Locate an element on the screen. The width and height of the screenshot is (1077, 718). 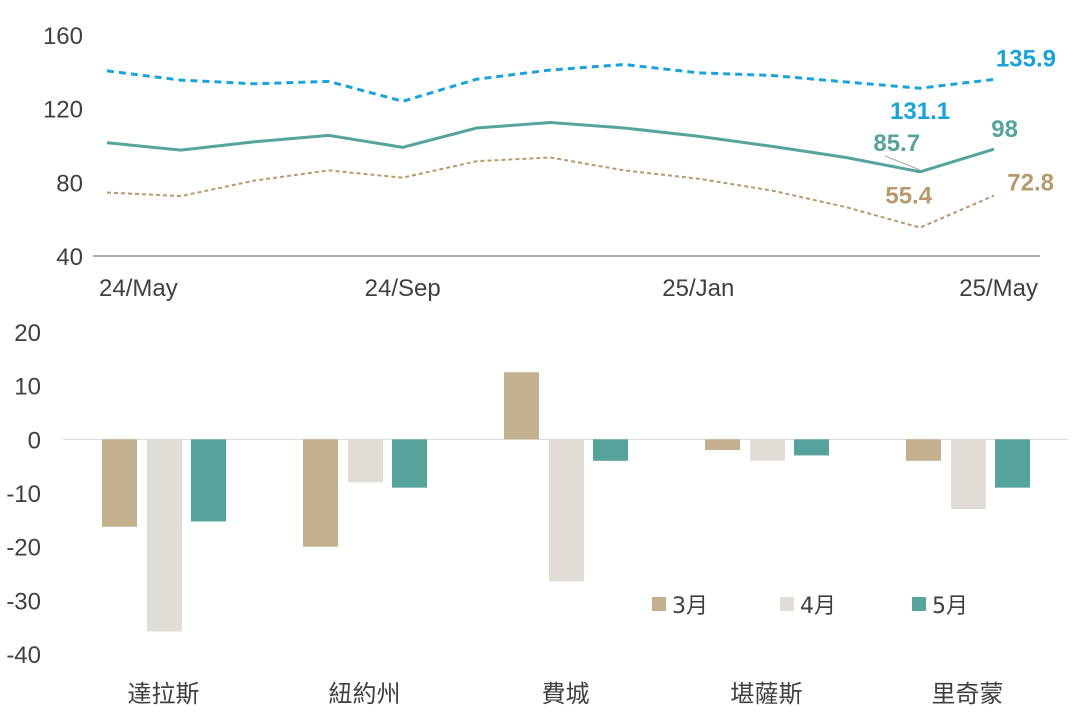
bar-y-tick-label: -10 is located at coordinates (23, 494).